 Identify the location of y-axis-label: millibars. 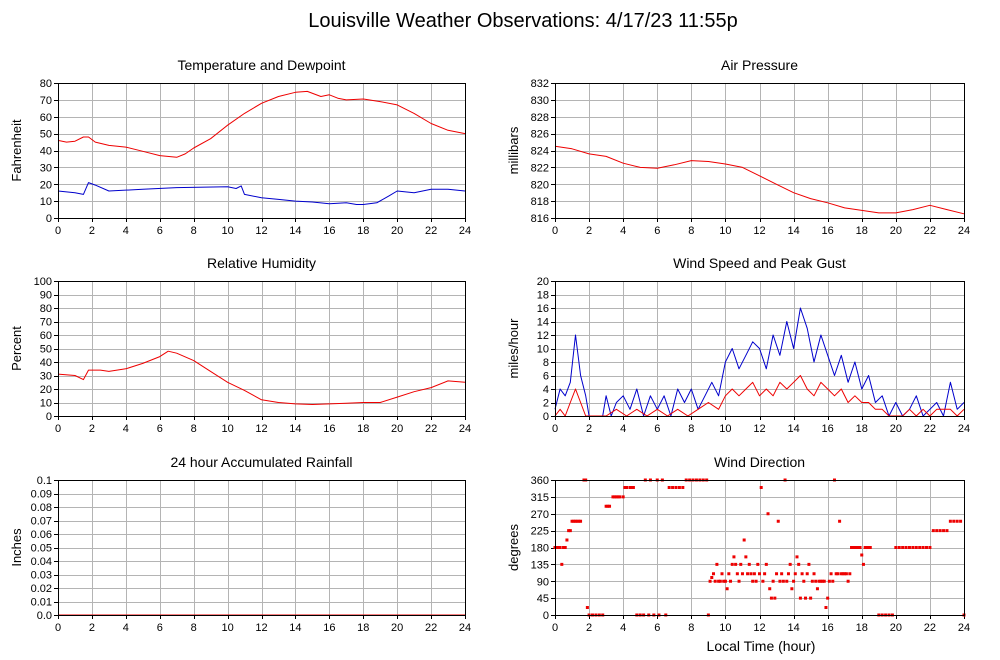
(513, 150).